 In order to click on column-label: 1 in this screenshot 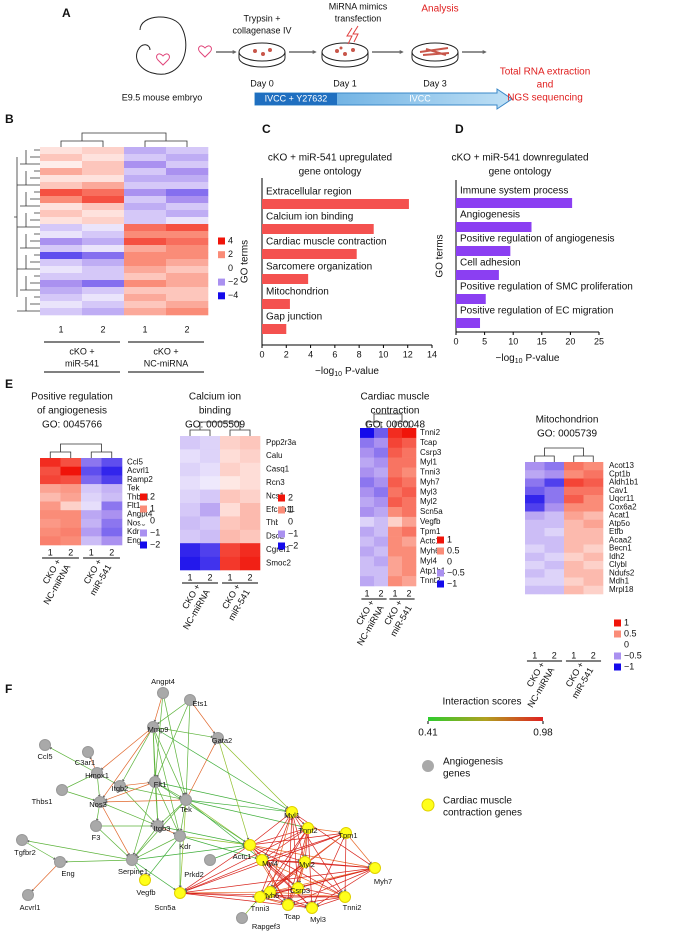, I will do `click(189, 577)`.